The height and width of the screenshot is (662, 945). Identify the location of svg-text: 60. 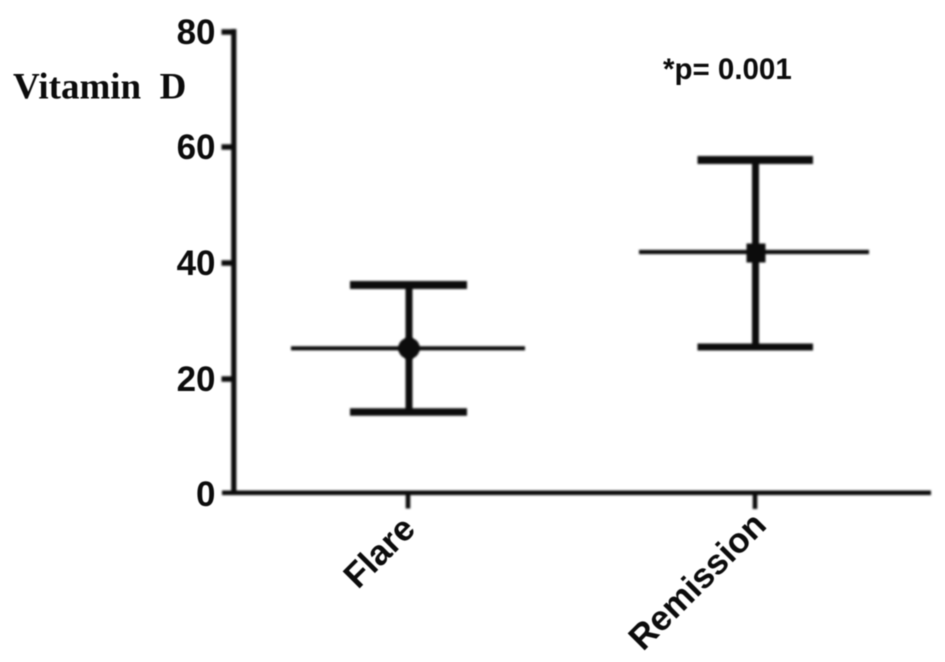
(196, 147).